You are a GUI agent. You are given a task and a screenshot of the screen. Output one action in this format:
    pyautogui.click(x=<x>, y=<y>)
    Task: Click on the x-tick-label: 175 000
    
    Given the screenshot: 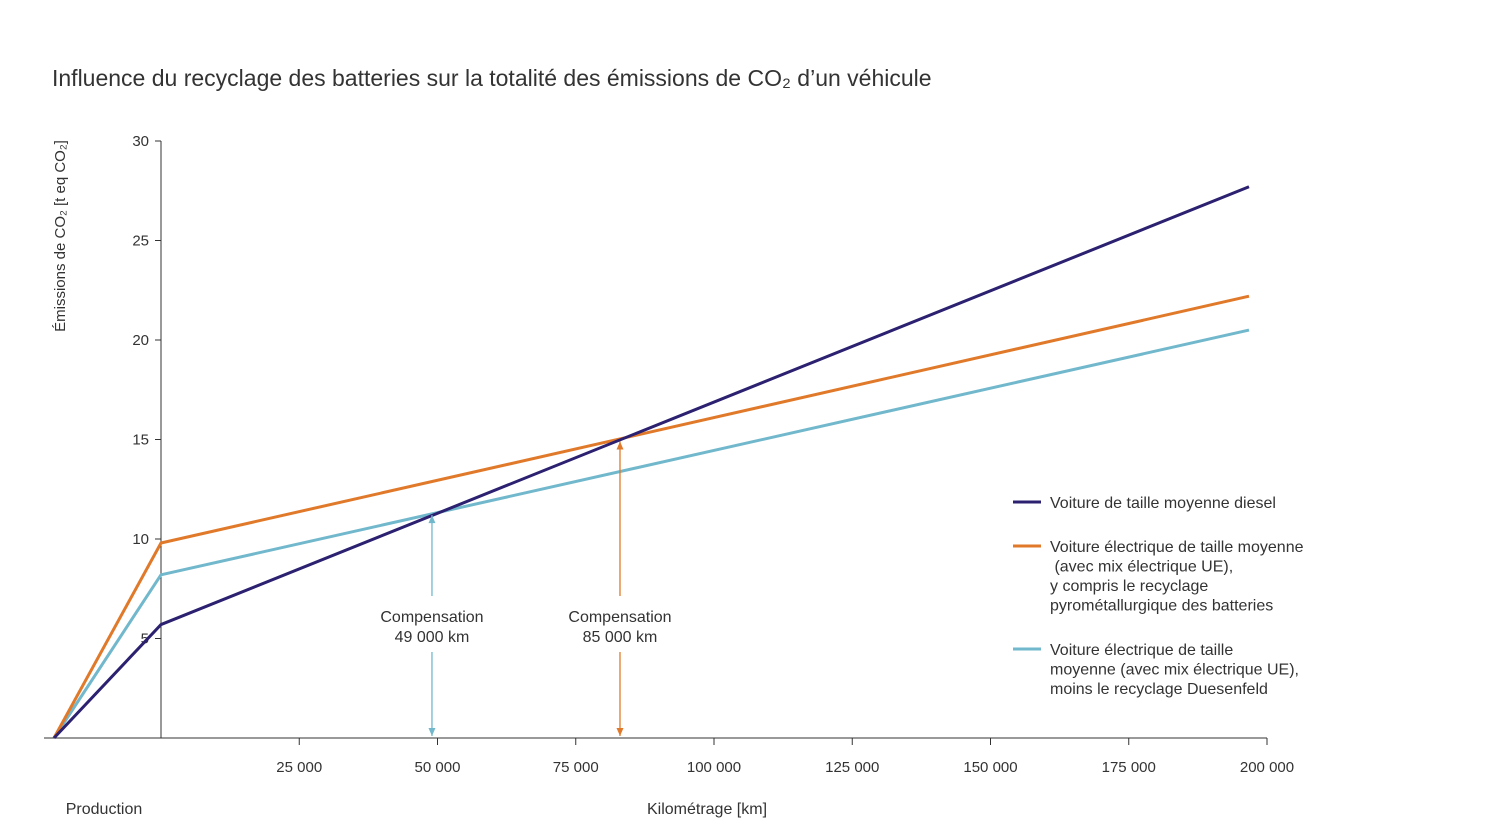 What is the action you would take?
    pyautogui.click(x=1129, y=767)
    